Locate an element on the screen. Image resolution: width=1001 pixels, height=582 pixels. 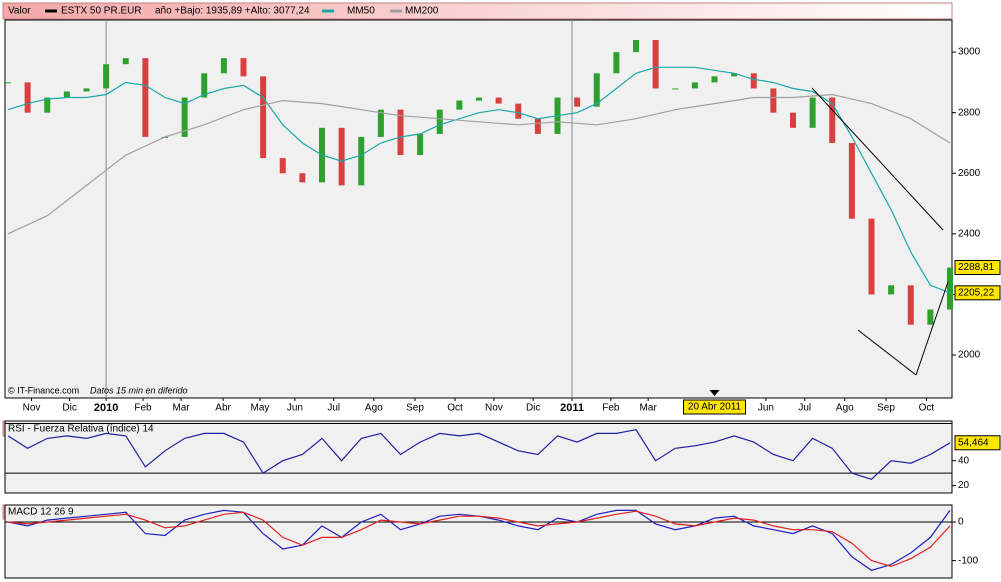
legend-label: MM200 is located at coordinates (422, 11).